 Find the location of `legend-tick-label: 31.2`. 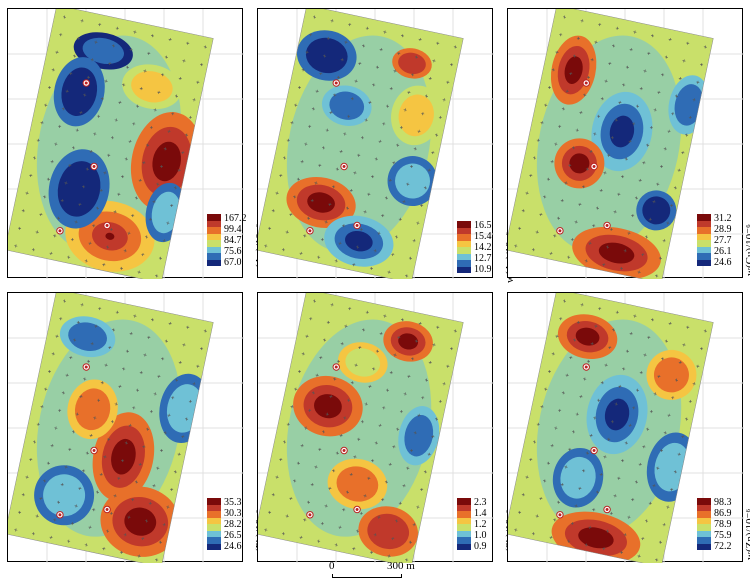

legend-tick-label: 31.2 is located at coordinates (723, 218).